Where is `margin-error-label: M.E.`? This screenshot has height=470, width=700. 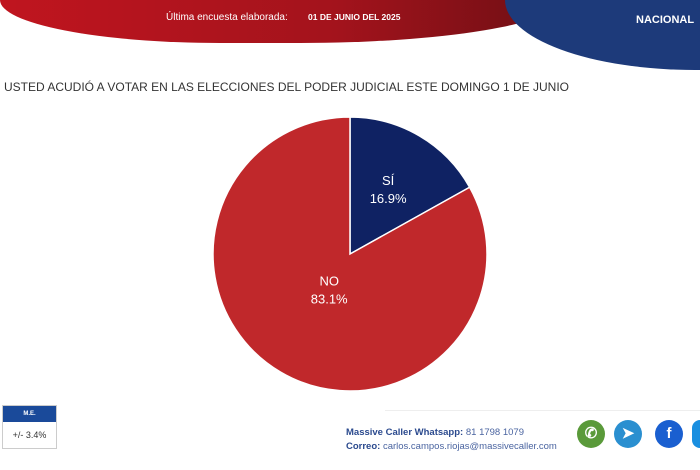
margin-error-label: M.E. is located at coordinates (29, 414).